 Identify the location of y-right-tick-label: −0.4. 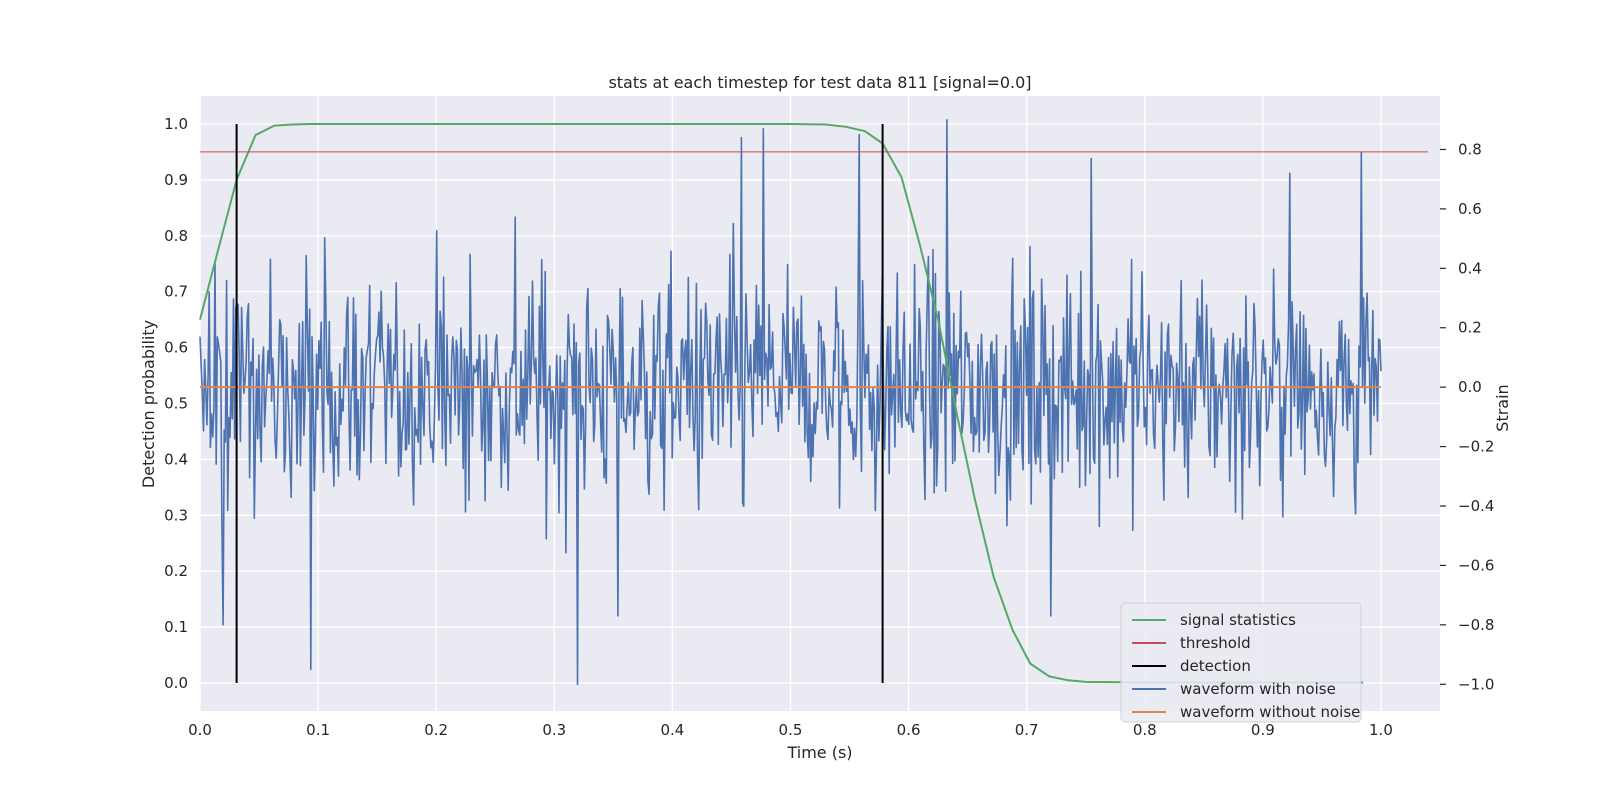
(1476, 506).